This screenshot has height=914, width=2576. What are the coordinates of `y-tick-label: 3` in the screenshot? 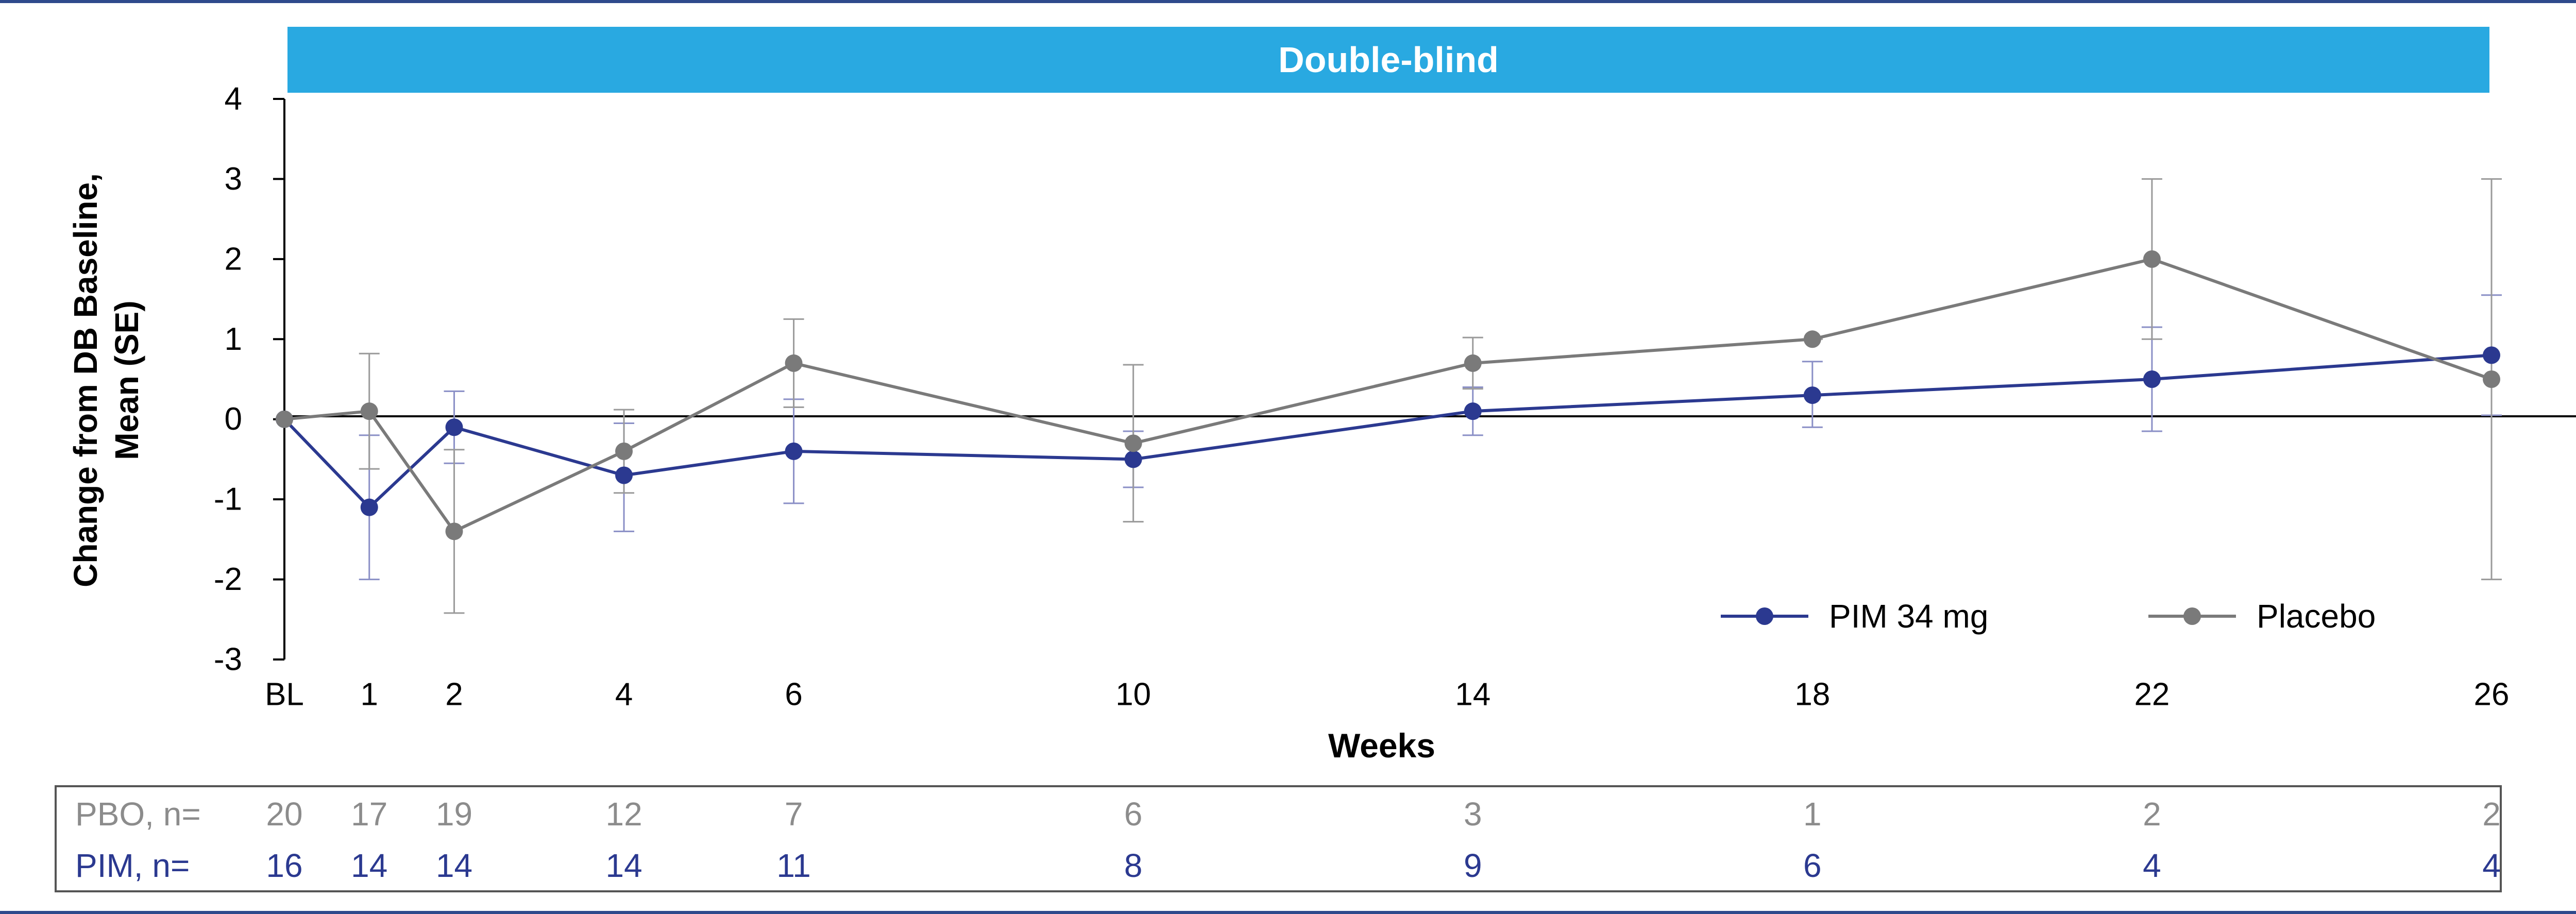 It's located at (233, 179).